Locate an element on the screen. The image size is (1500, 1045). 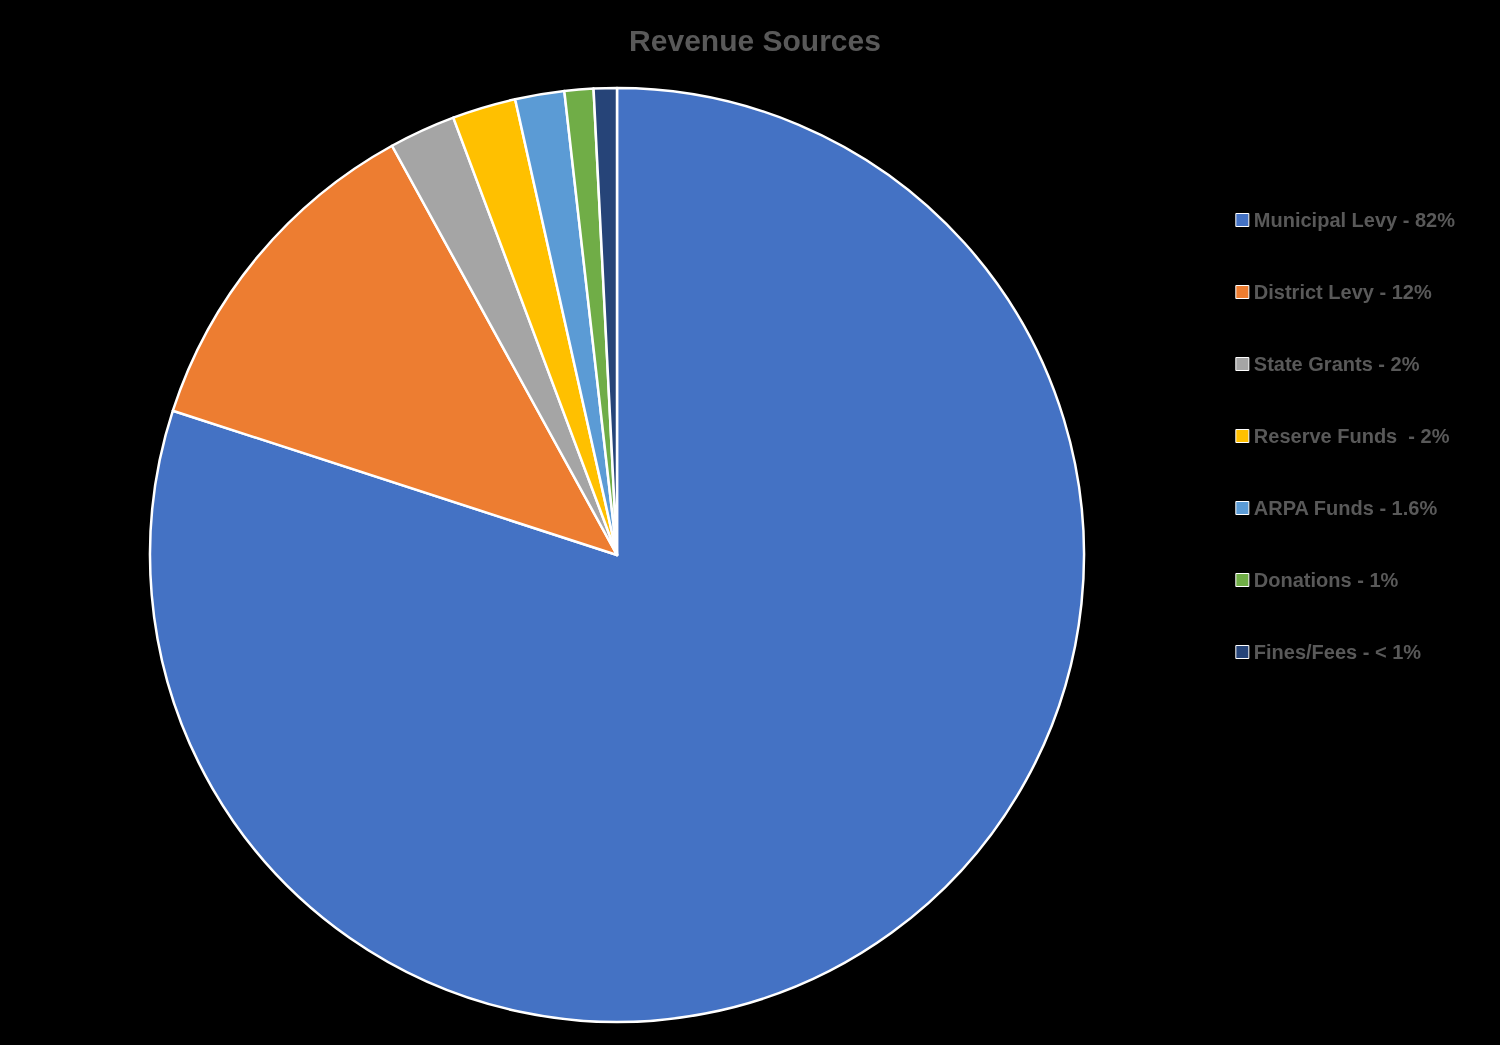
chart-title: Revenue Sources is located at coordinates (755, 40).